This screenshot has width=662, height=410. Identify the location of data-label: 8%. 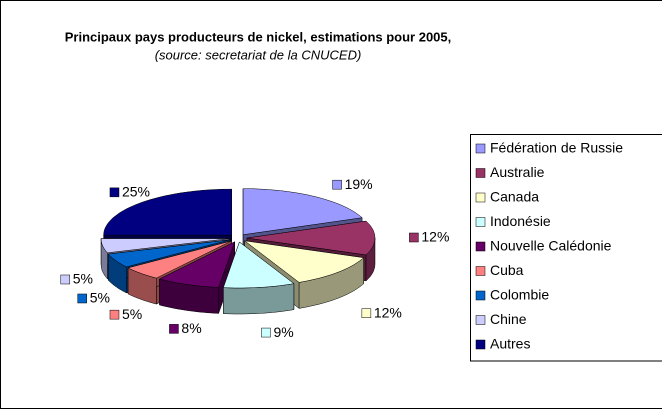
(191, 328).